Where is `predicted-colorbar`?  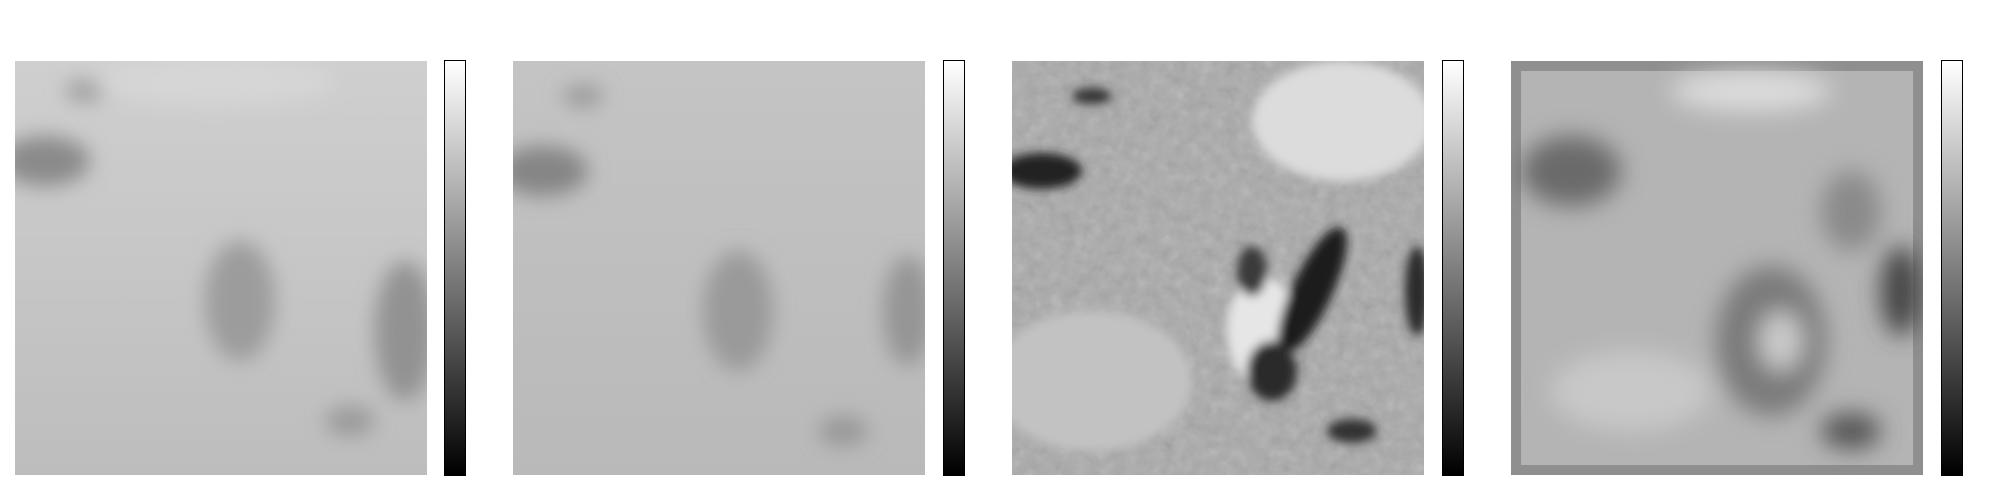
predicted-colorbar is located at coordinates (1952, 268).